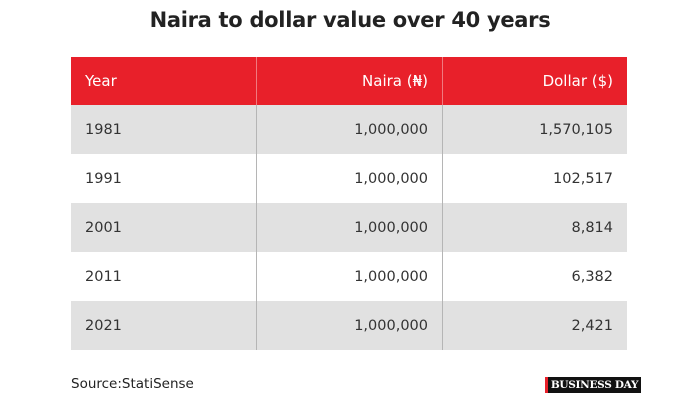 The height and width of the screenshot is (400, 700). I want to click on logo: BUSINESS DAY, so click(593, 385).